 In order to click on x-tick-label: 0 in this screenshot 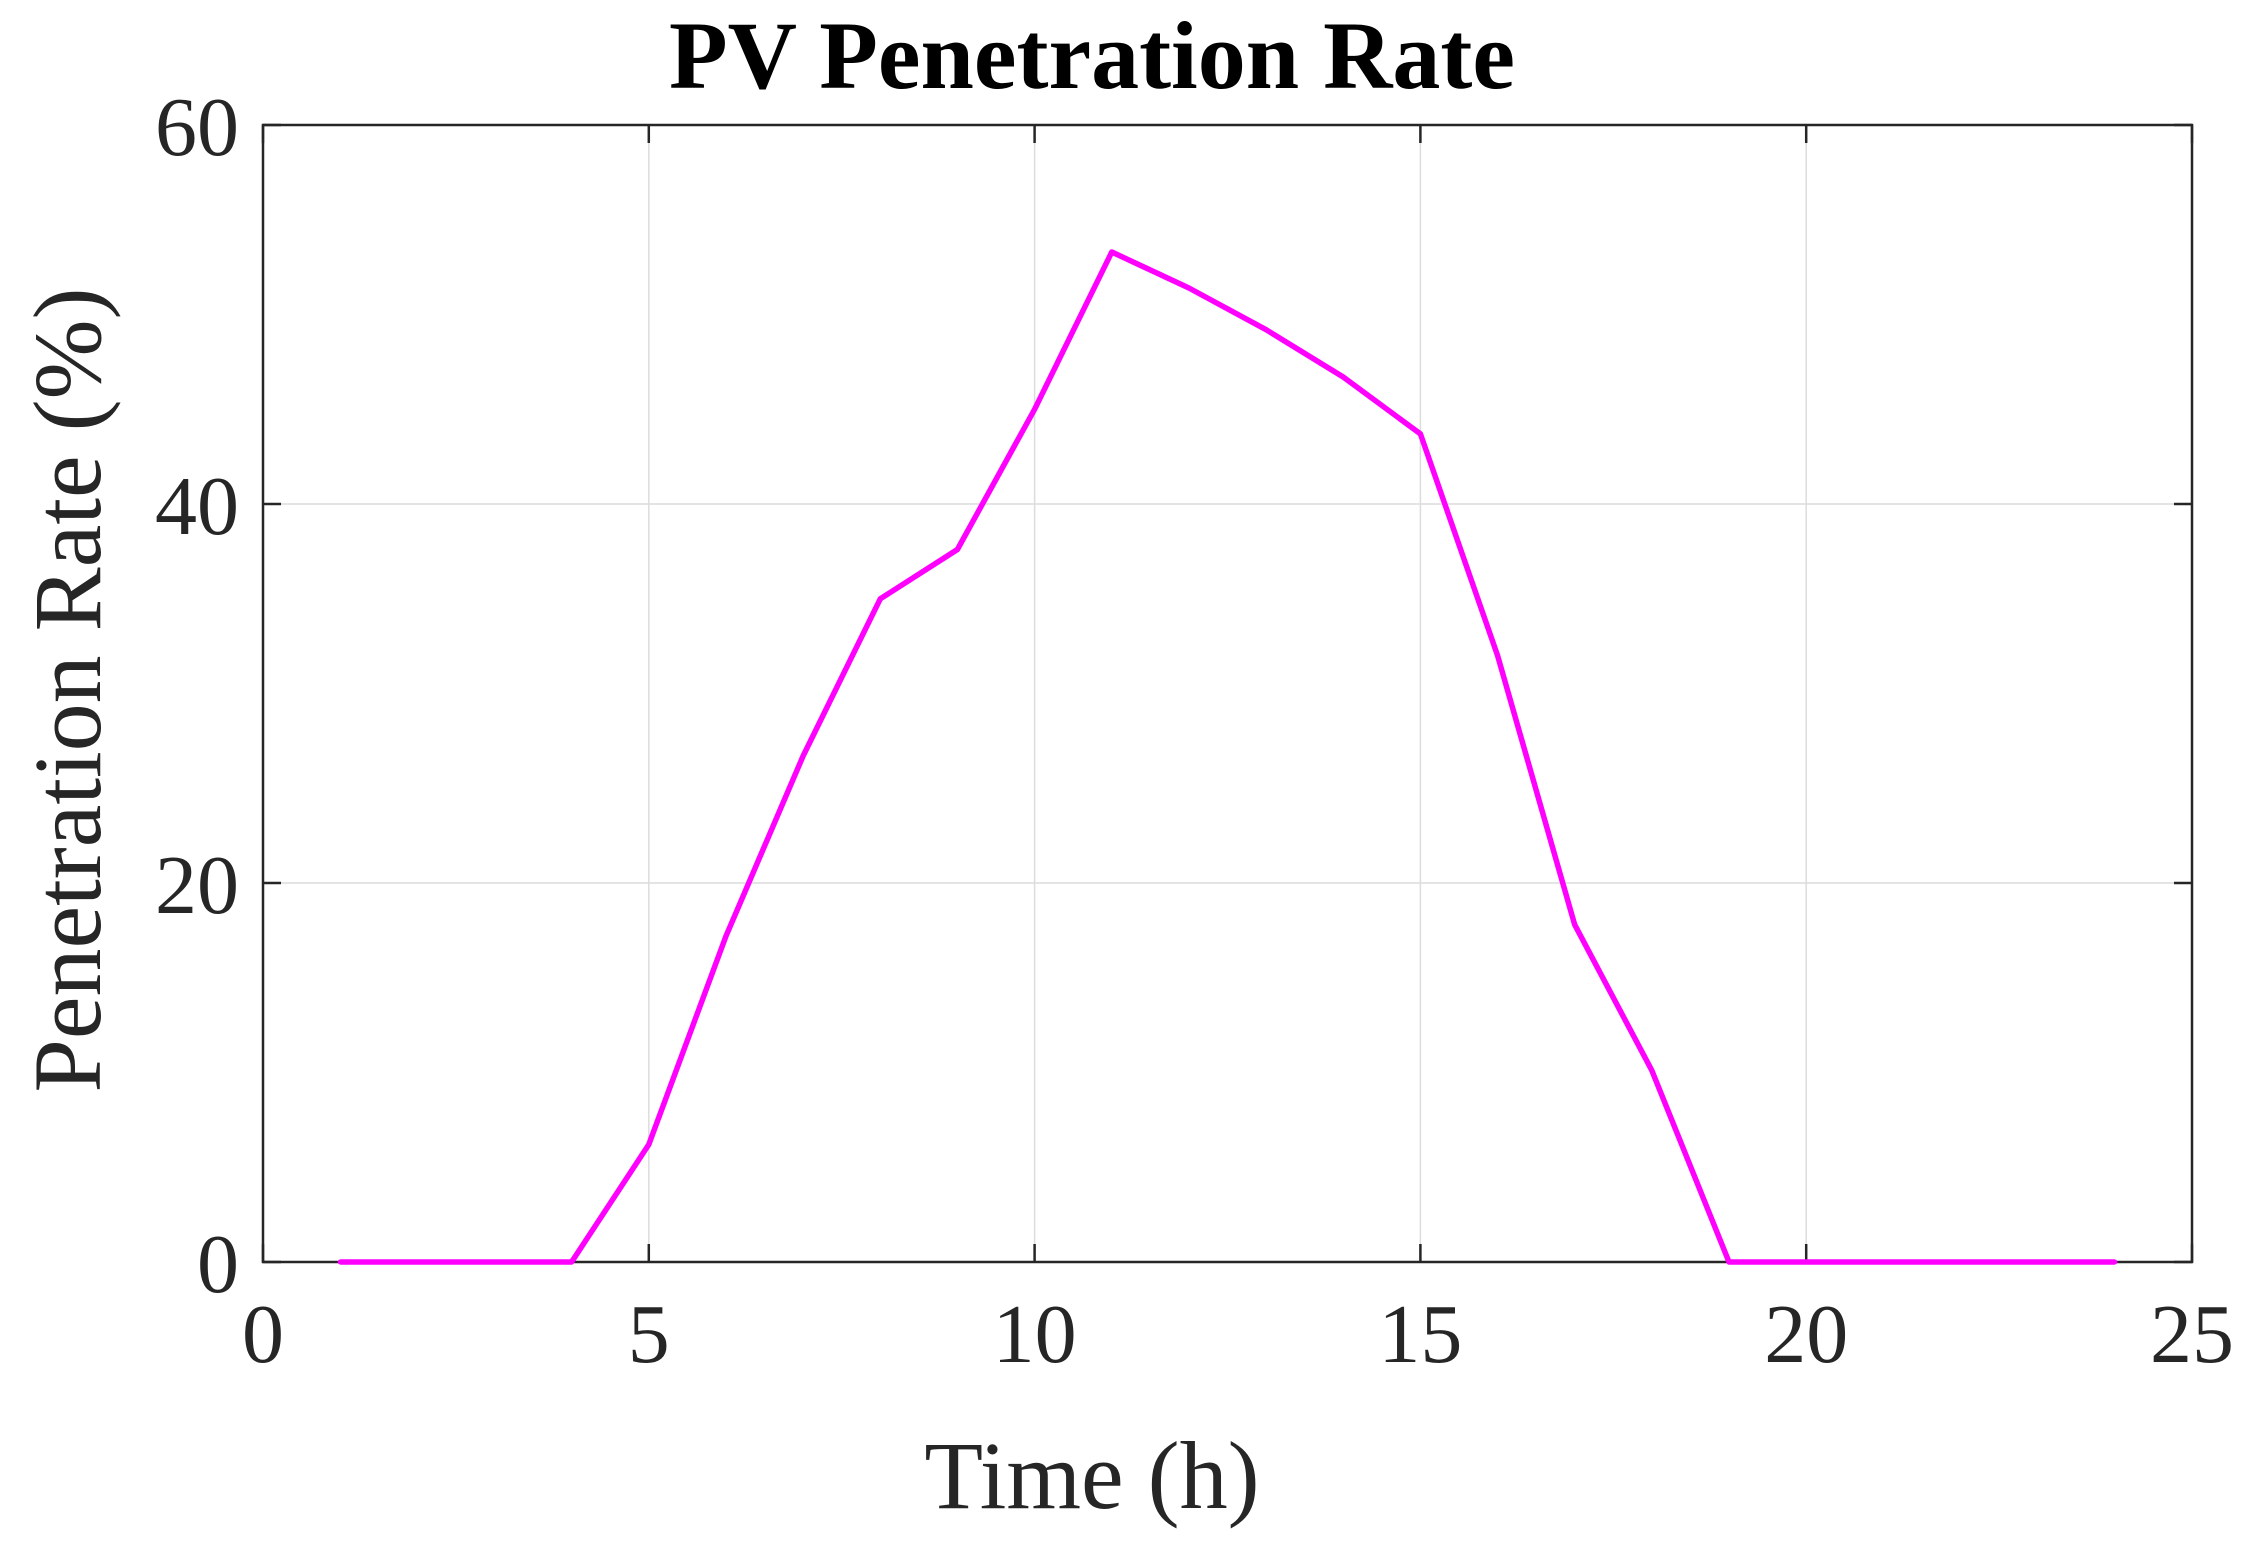, I will do `click(263, 1334)`.